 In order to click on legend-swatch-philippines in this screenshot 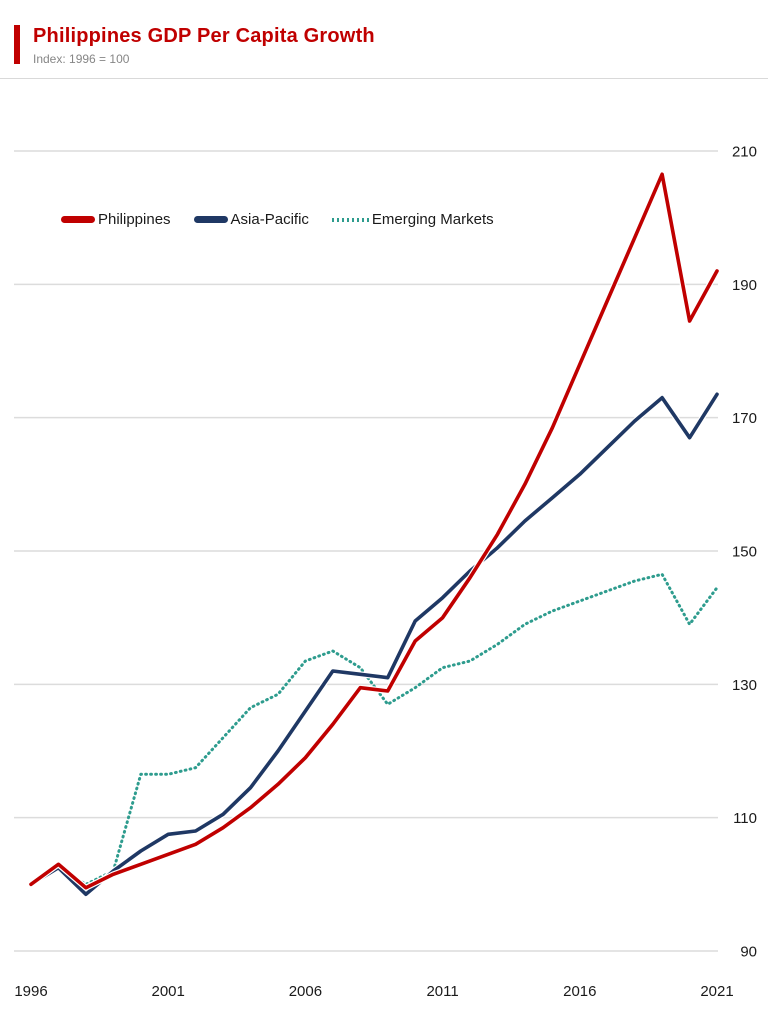, I will do `click(78, 219)`.